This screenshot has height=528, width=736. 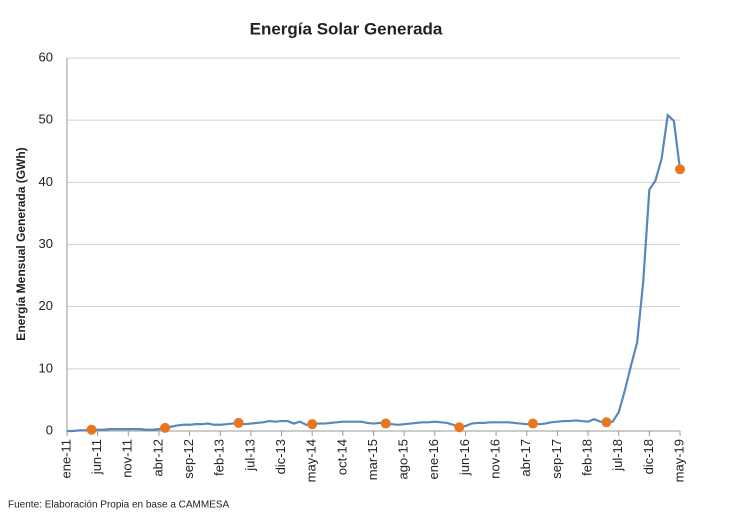 What do you see at coordinates (157, 458) in the screenshot?
I see `x-tick-label: abr-12` at bounding box center [157, 458].